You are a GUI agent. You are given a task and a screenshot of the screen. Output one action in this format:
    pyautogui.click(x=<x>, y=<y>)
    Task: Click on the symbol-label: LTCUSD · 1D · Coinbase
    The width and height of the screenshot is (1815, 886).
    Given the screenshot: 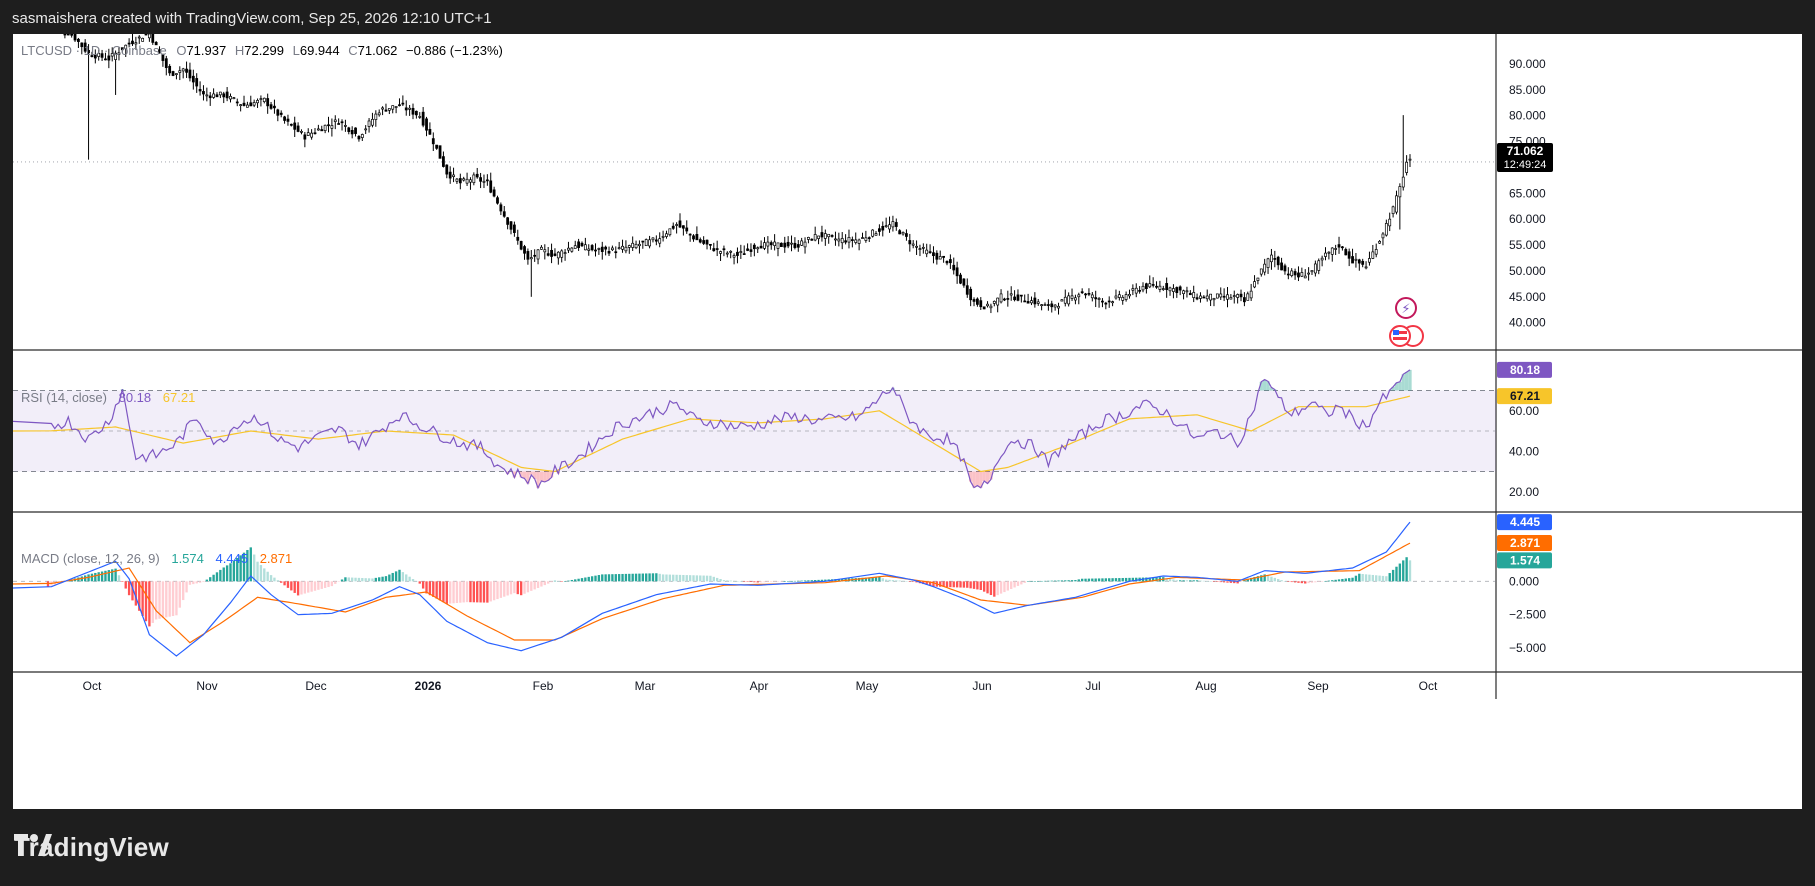 What is the action you would take?
    pyautogui.click(x=94, y=50)
    